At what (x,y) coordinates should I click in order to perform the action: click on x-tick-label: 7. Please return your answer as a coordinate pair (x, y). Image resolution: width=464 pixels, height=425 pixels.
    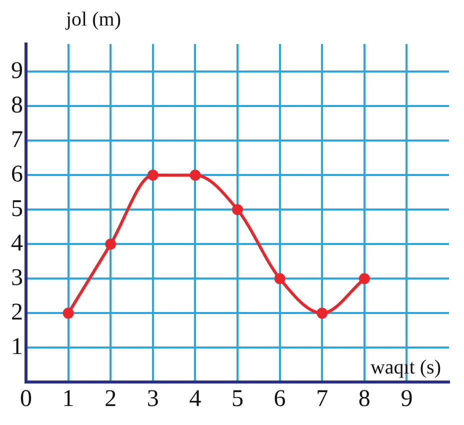
    Looking at the image, I should click on (322, 399).